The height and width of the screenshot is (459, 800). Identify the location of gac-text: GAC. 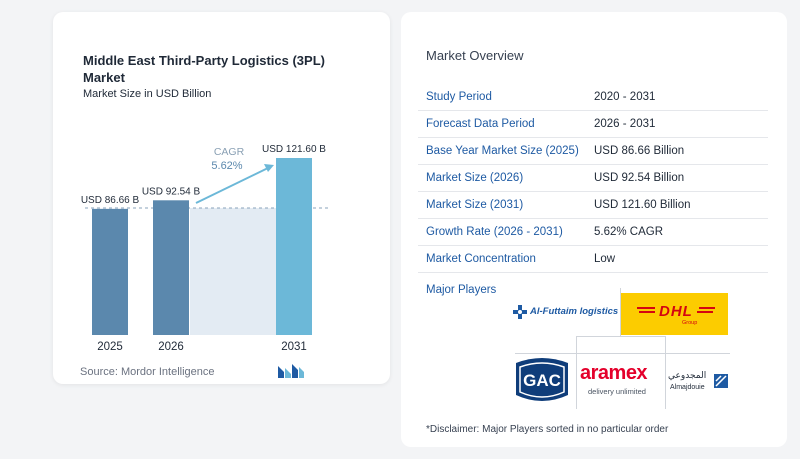
(542, 380).